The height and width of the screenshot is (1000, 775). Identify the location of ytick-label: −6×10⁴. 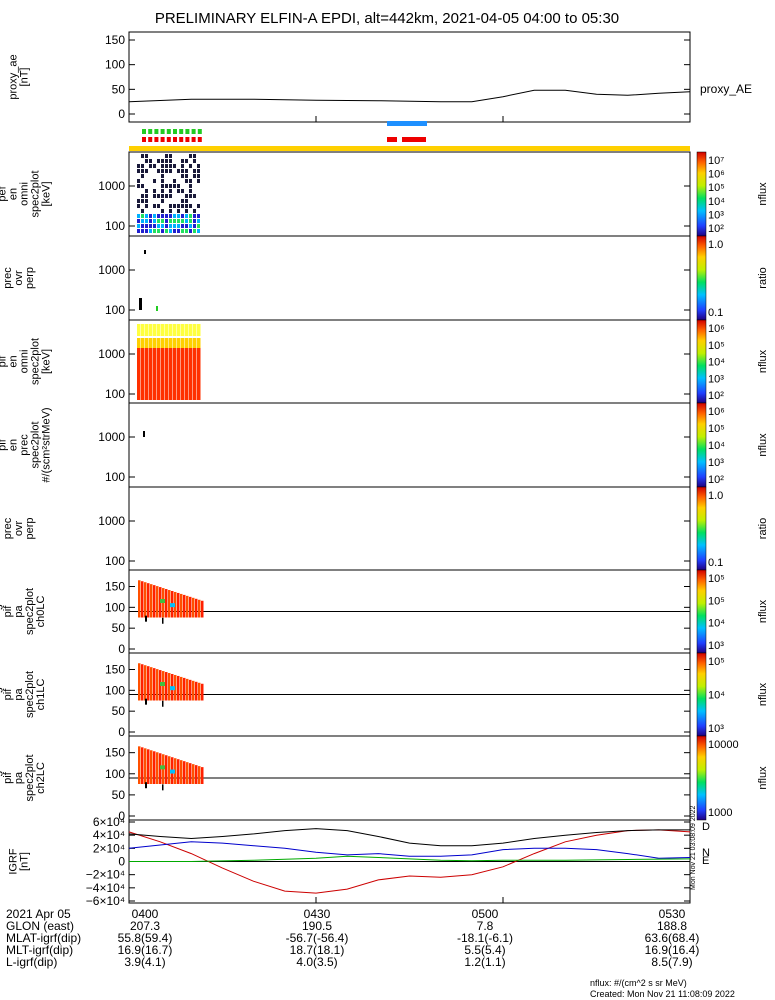
(105, 901).